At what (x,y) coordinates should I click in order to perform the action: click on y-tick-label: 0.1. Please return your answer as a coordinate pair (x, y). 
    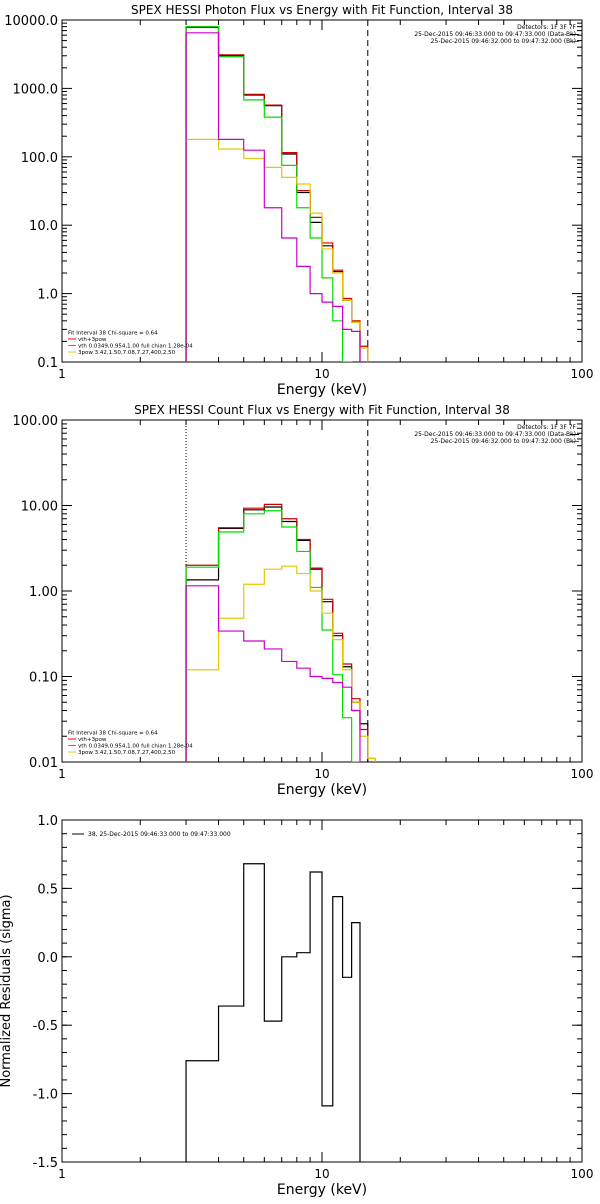
    Looking at the image, I should click on (47, 363).